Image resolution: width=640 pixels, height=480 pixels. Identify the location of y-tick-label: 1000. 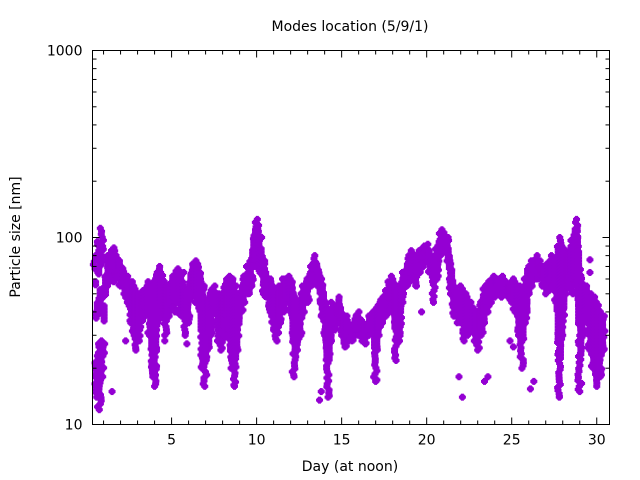
(65, 52).